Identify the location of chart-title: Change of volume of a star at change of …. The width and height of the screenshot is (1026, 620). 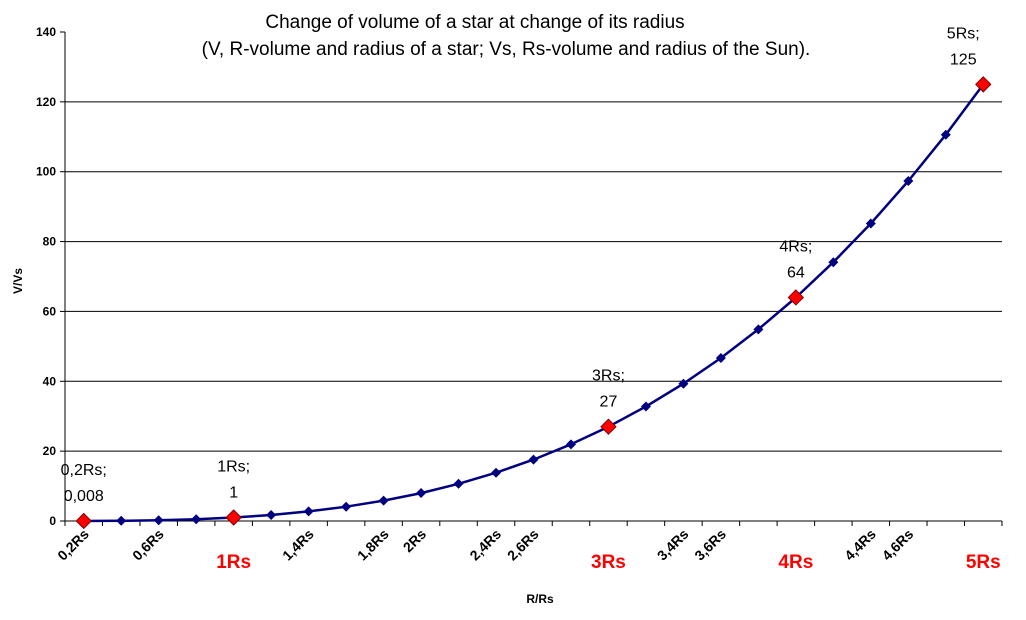
(474, 22).